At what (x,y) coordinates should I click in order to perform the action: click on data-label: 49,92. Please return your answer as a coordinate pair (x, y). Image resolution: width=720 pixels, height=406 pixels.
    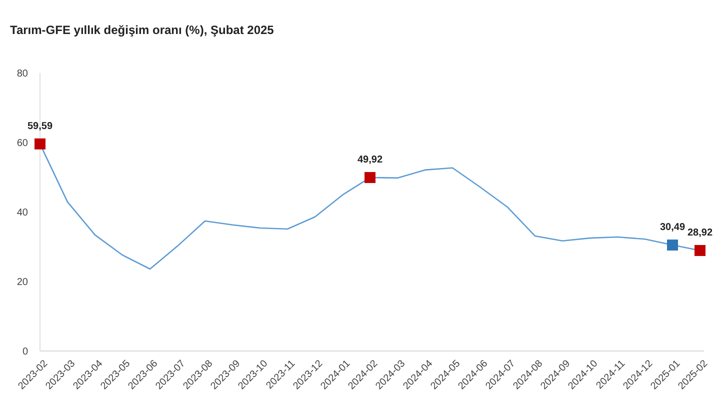
    Looking at the image, I should click on (370, 160).